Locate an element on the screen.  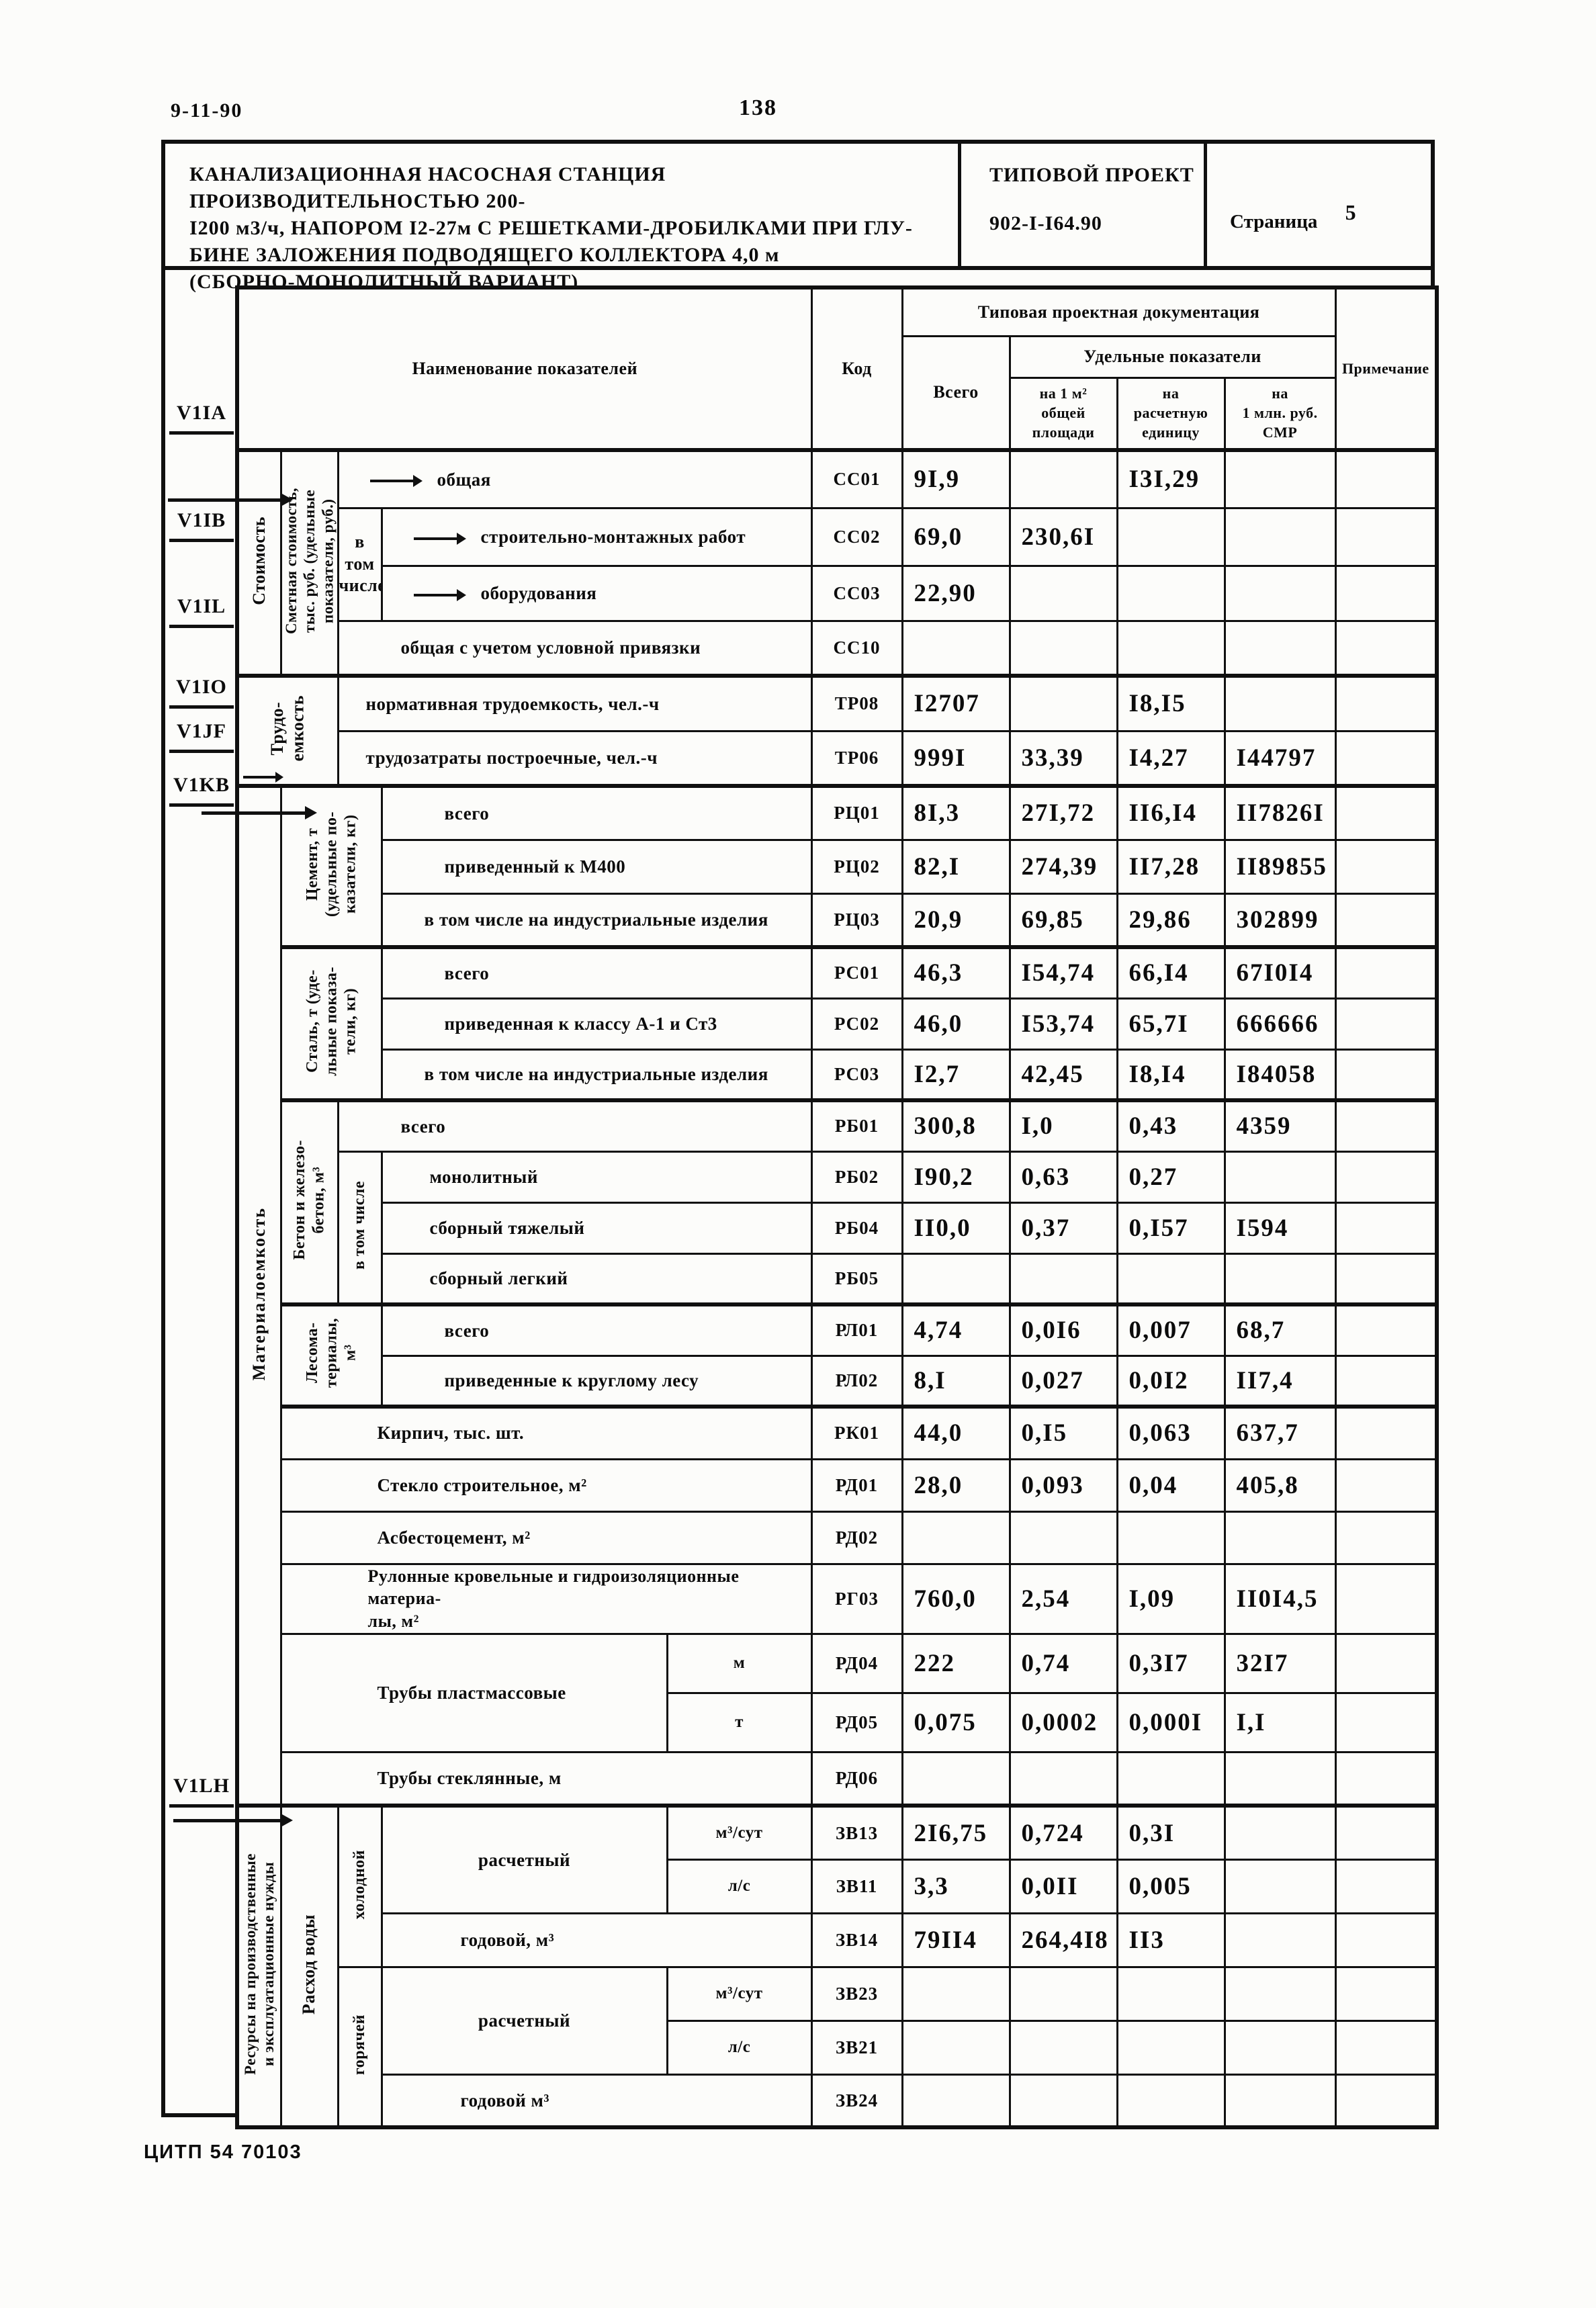
table-row: сборный легкий РБ05 is located at coordinates (838, 1279).